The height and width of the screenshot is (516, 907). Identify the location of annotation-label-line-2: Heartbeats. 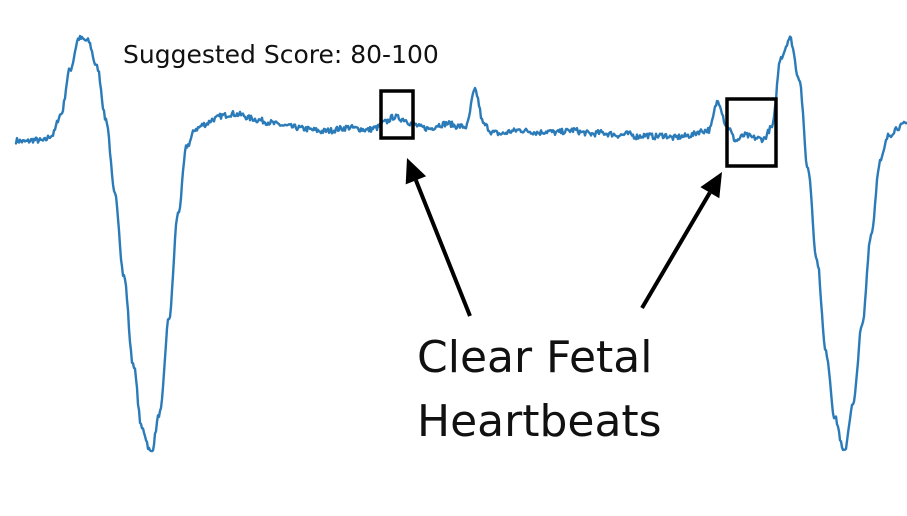
(539, 421).